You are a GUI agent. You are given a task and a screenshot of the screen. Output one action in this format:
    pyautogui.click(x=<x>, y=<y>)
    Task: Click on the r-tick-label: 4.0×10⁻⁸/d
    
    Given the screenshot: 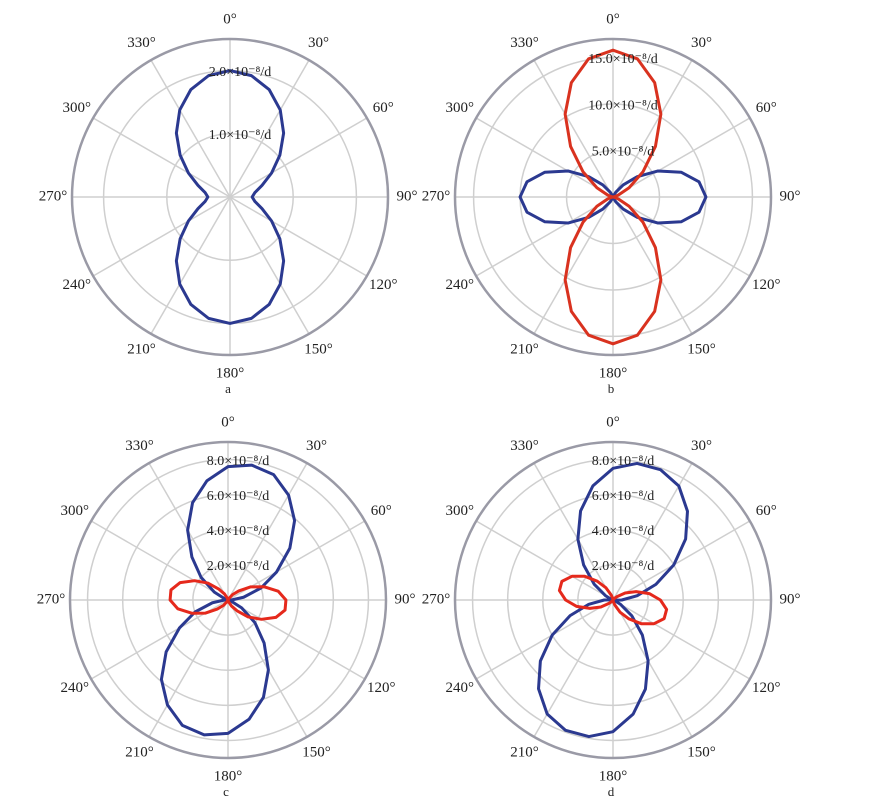 What is the action you would take?
    pyautogui.click(x=623, y=531)
    